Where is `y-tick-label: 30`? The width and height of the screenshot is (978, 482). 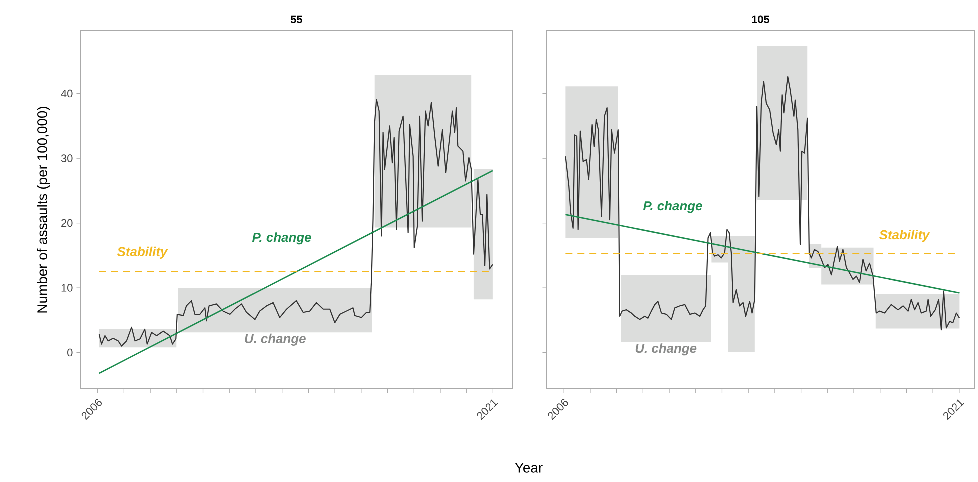
y-tick-label: 30 is located at coordinates (67, 158).